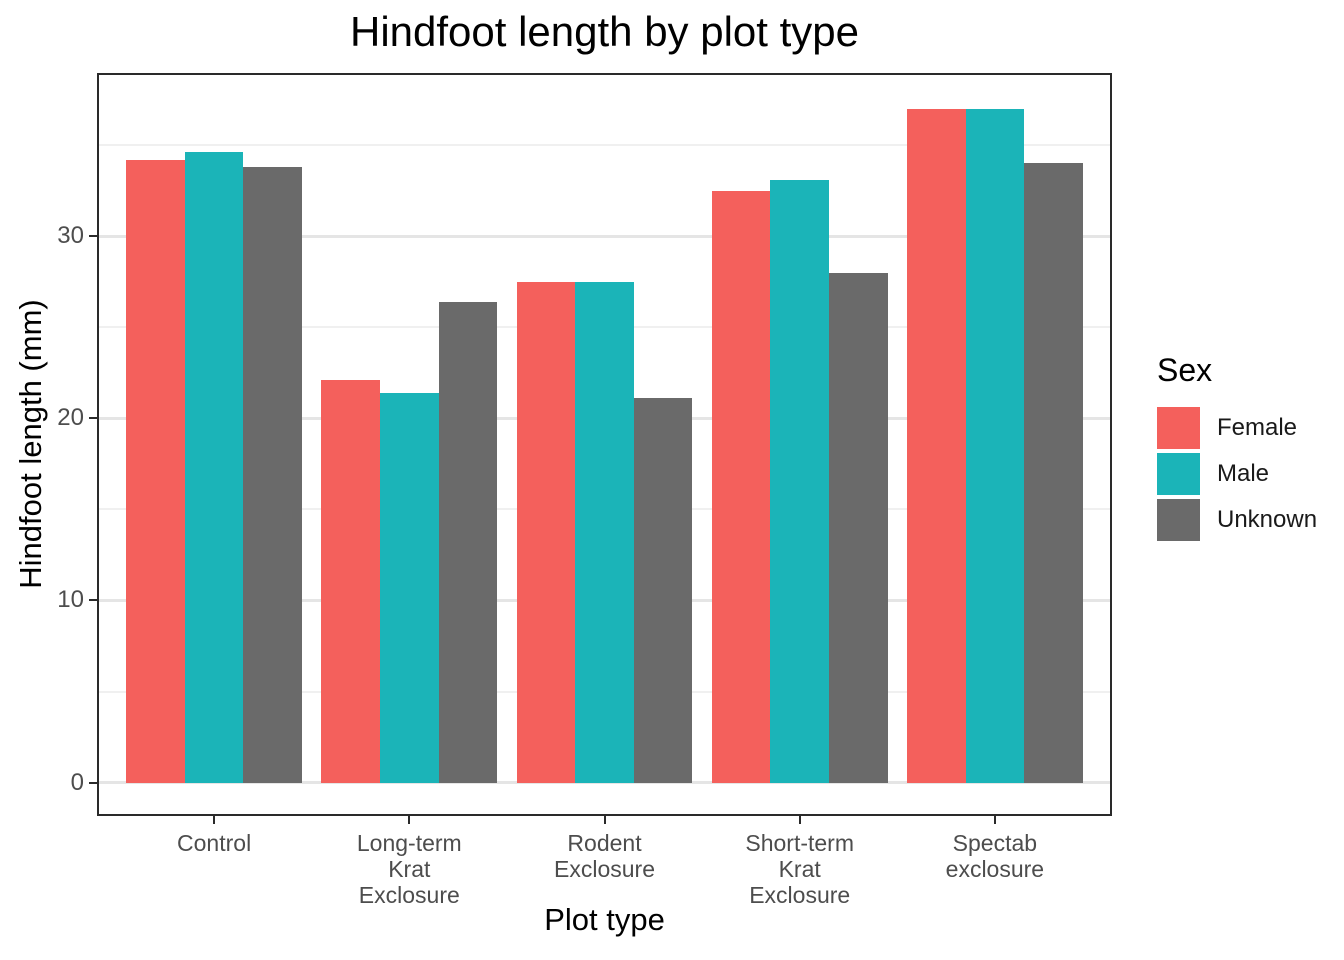 This screenshot has width=1344, height=960. What do you see at coordinates (1185, 370) in the screenshot?
I see `legend-title: Sex` at bounding box center [1185, 370].